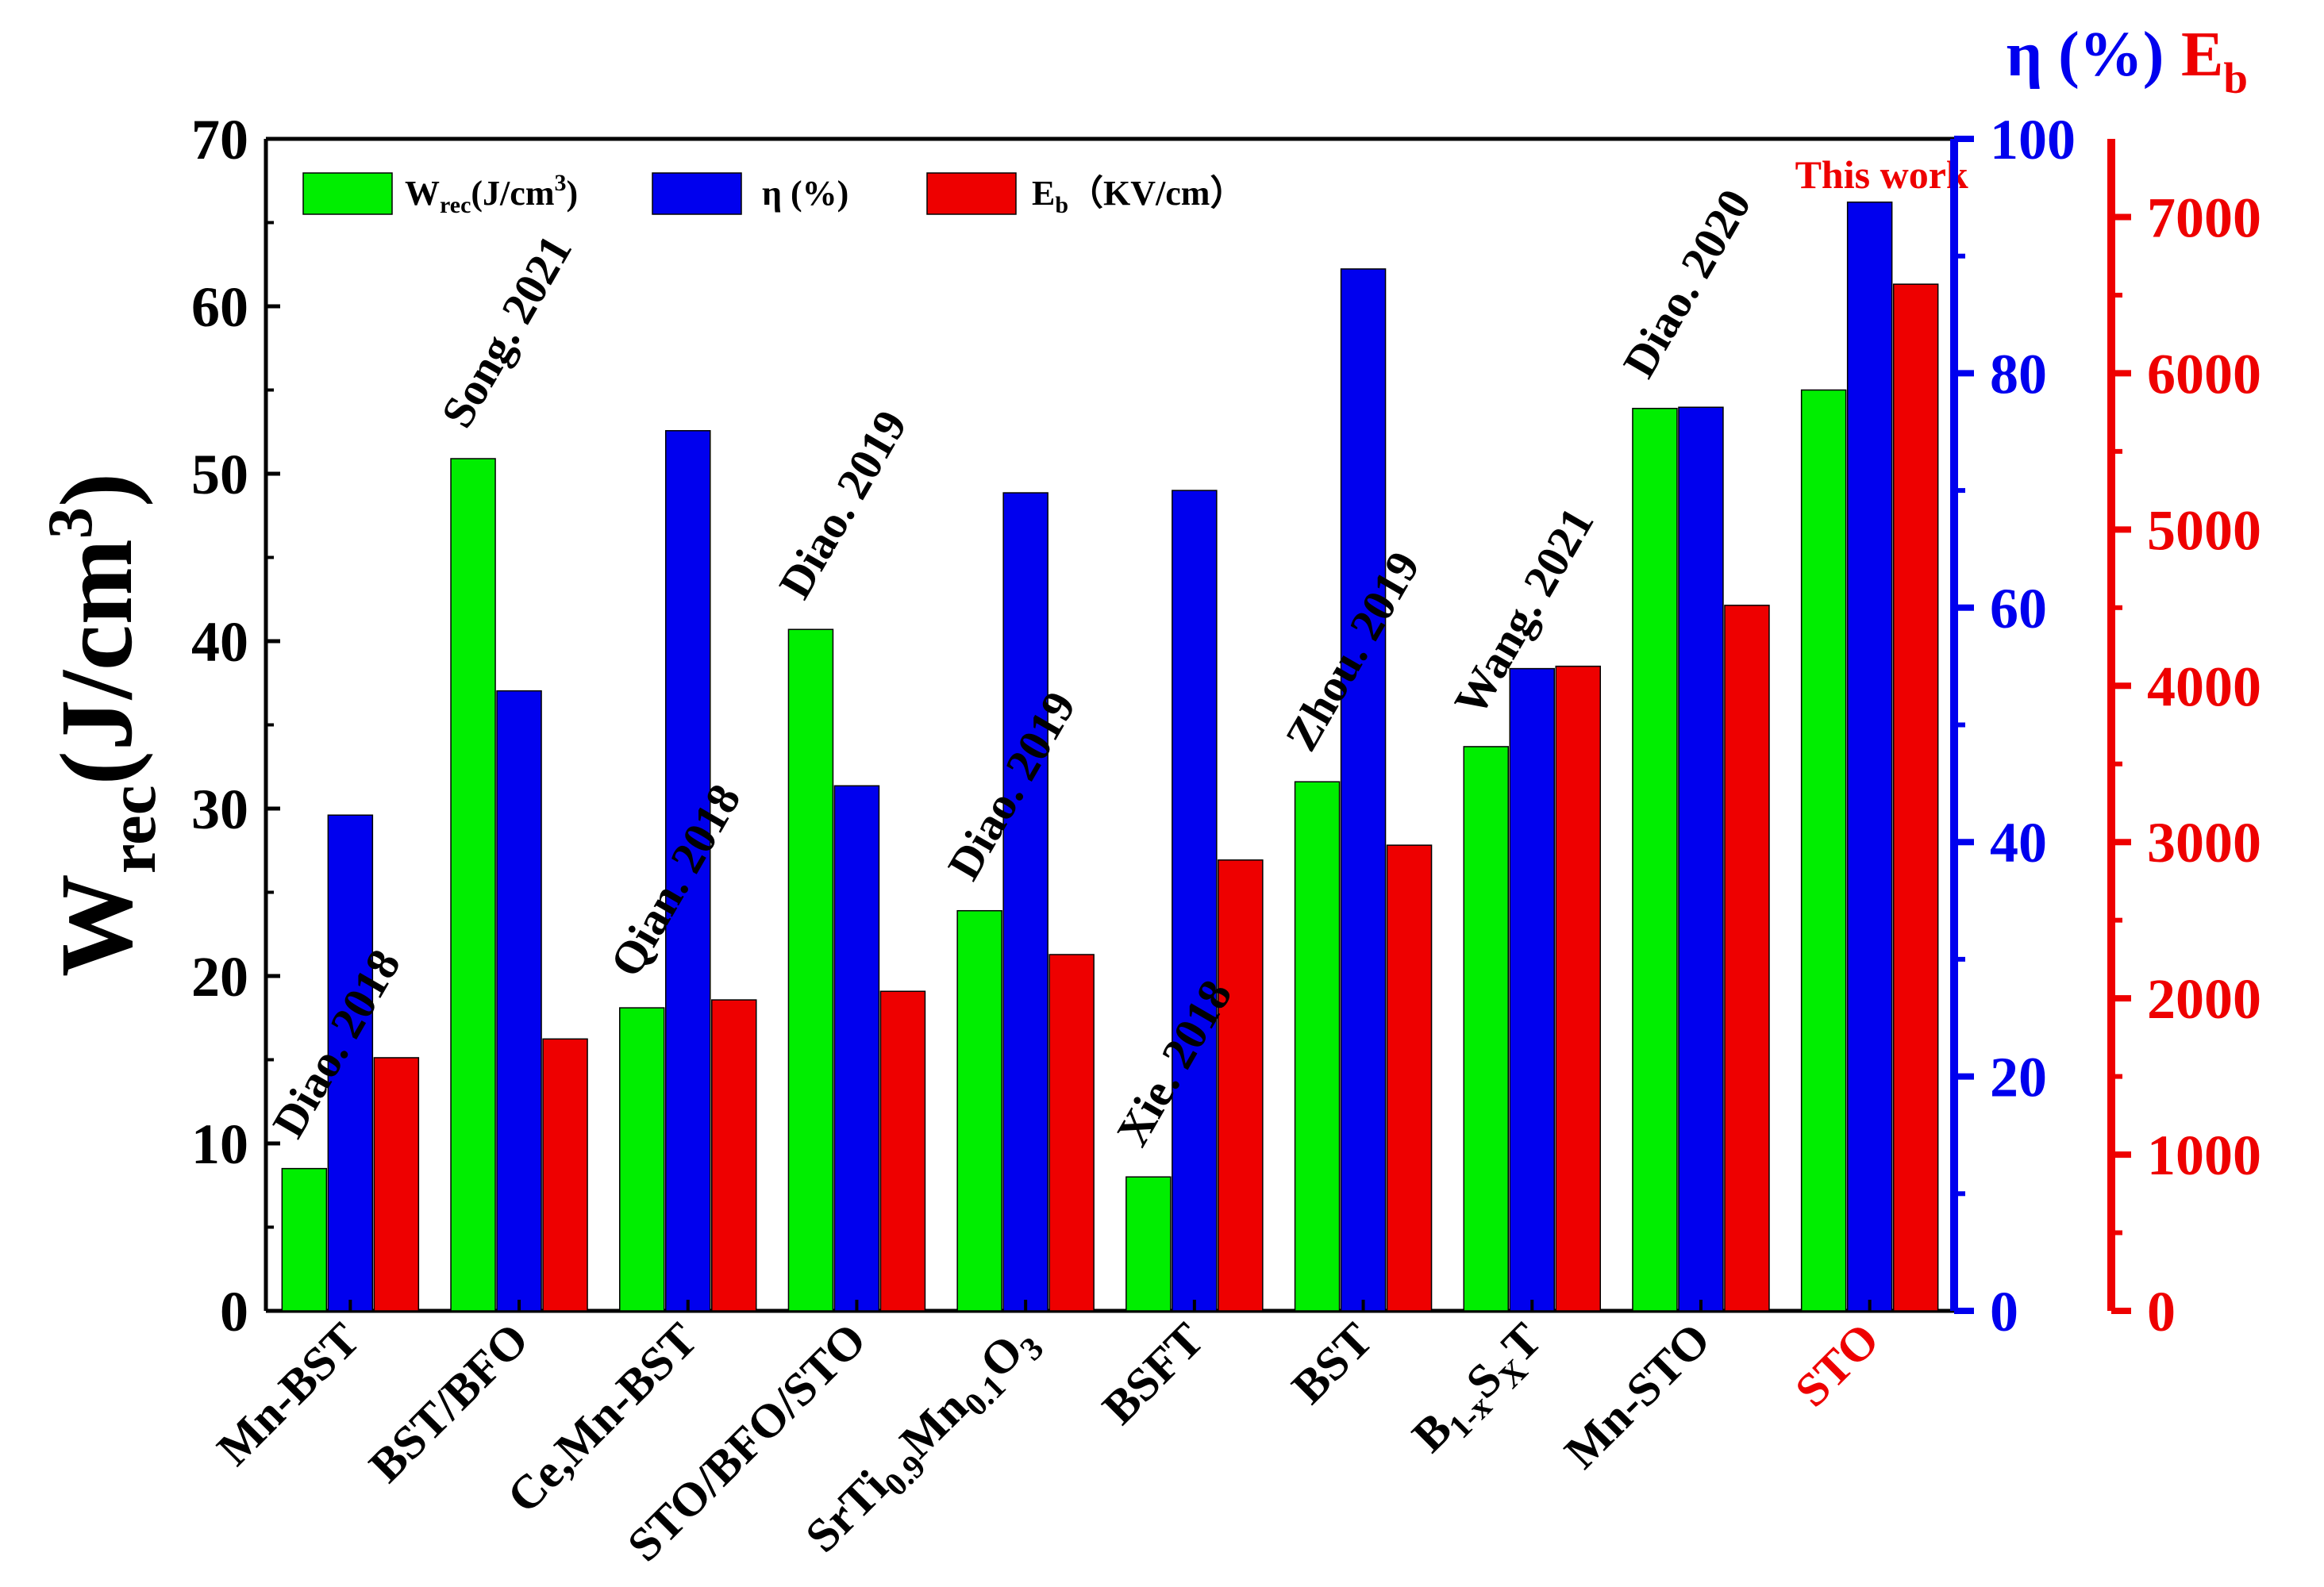 This screenshot has width=2324, height=1587. Describe the element at coordinates (971, 193) in the screenshot. I see `legend-swatch-eb` at that location.